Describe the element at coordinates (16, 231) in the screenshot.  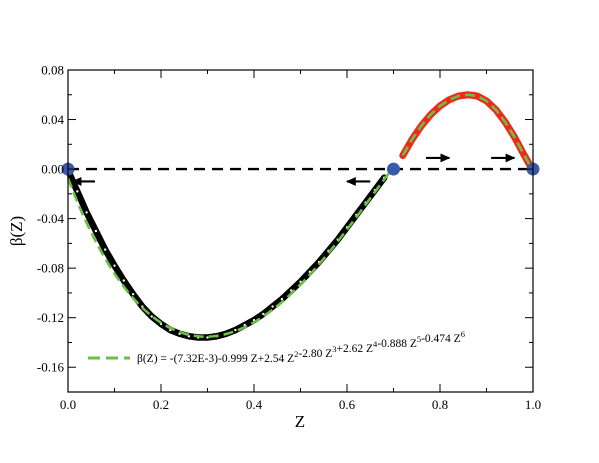
I see `y-axis-title: β(Z)` at that location.